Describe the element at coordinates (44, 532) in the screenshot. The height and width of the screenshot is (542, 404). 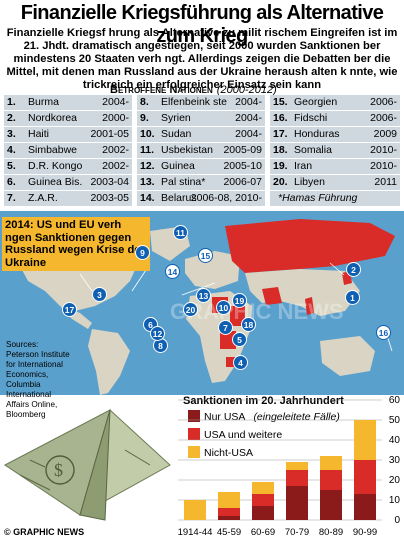
I see `credit-text: © GRAPHIC NEWS` at that location.